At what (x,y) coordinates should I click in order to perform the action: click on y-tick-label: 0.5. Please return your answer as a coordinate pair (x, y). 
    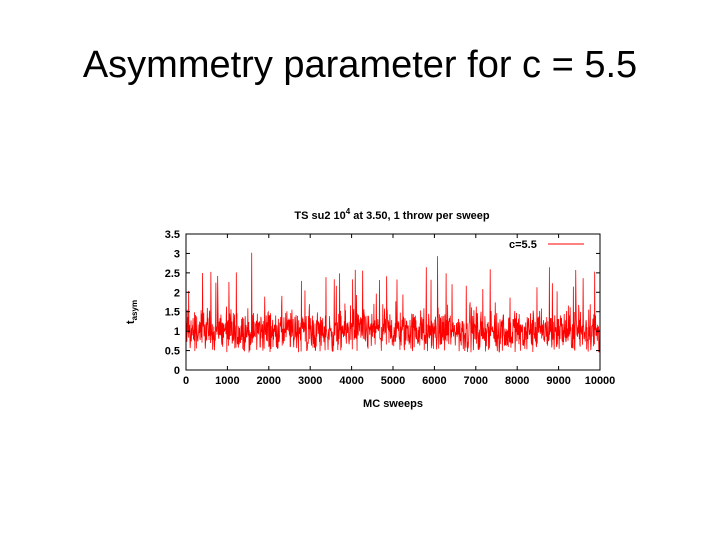
    Looking at the image, I should click on (172, 352).